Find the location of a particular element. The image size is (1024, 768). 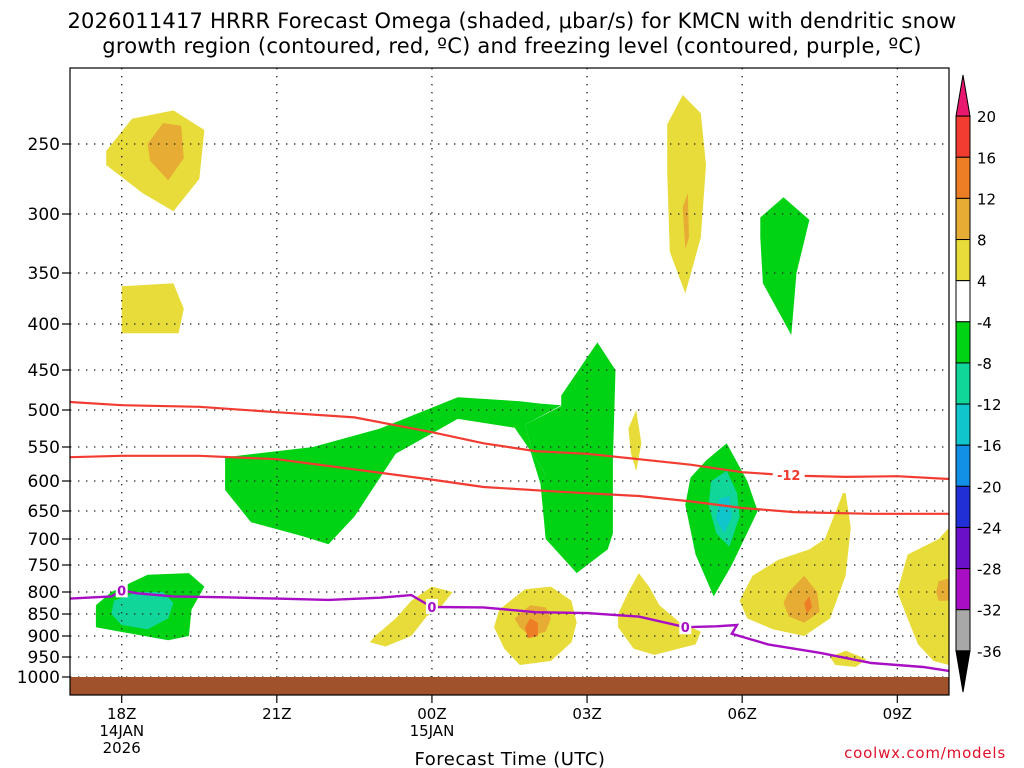

freezing-level-label-2: 0 is located at coordinates (431, 608).